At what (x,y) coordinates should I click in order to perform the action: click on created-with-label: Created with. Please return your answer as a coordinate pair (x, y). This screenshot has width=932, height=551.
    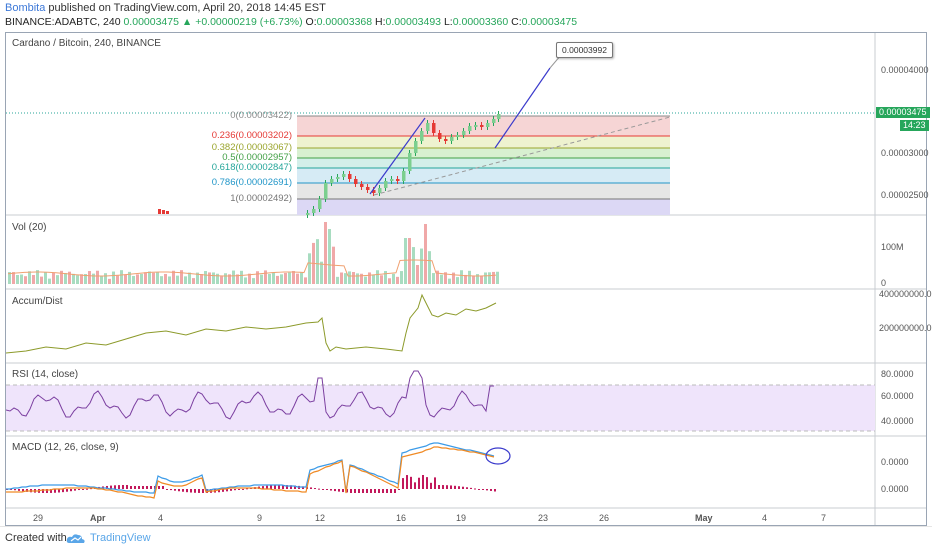
    Looking at the image, I should click on (36, 538).